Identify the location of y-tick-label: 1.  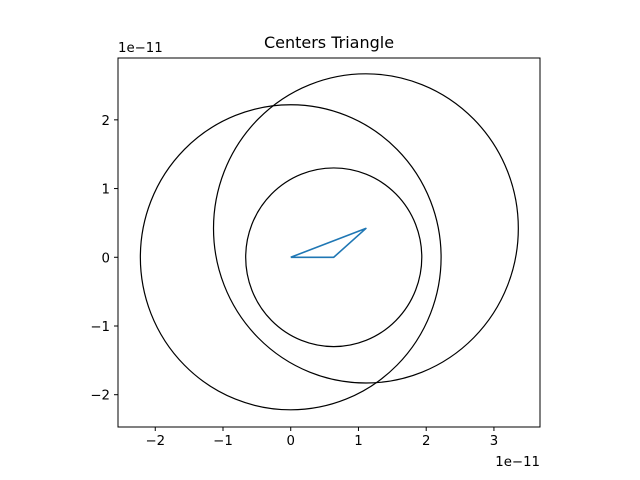
(106, 190).